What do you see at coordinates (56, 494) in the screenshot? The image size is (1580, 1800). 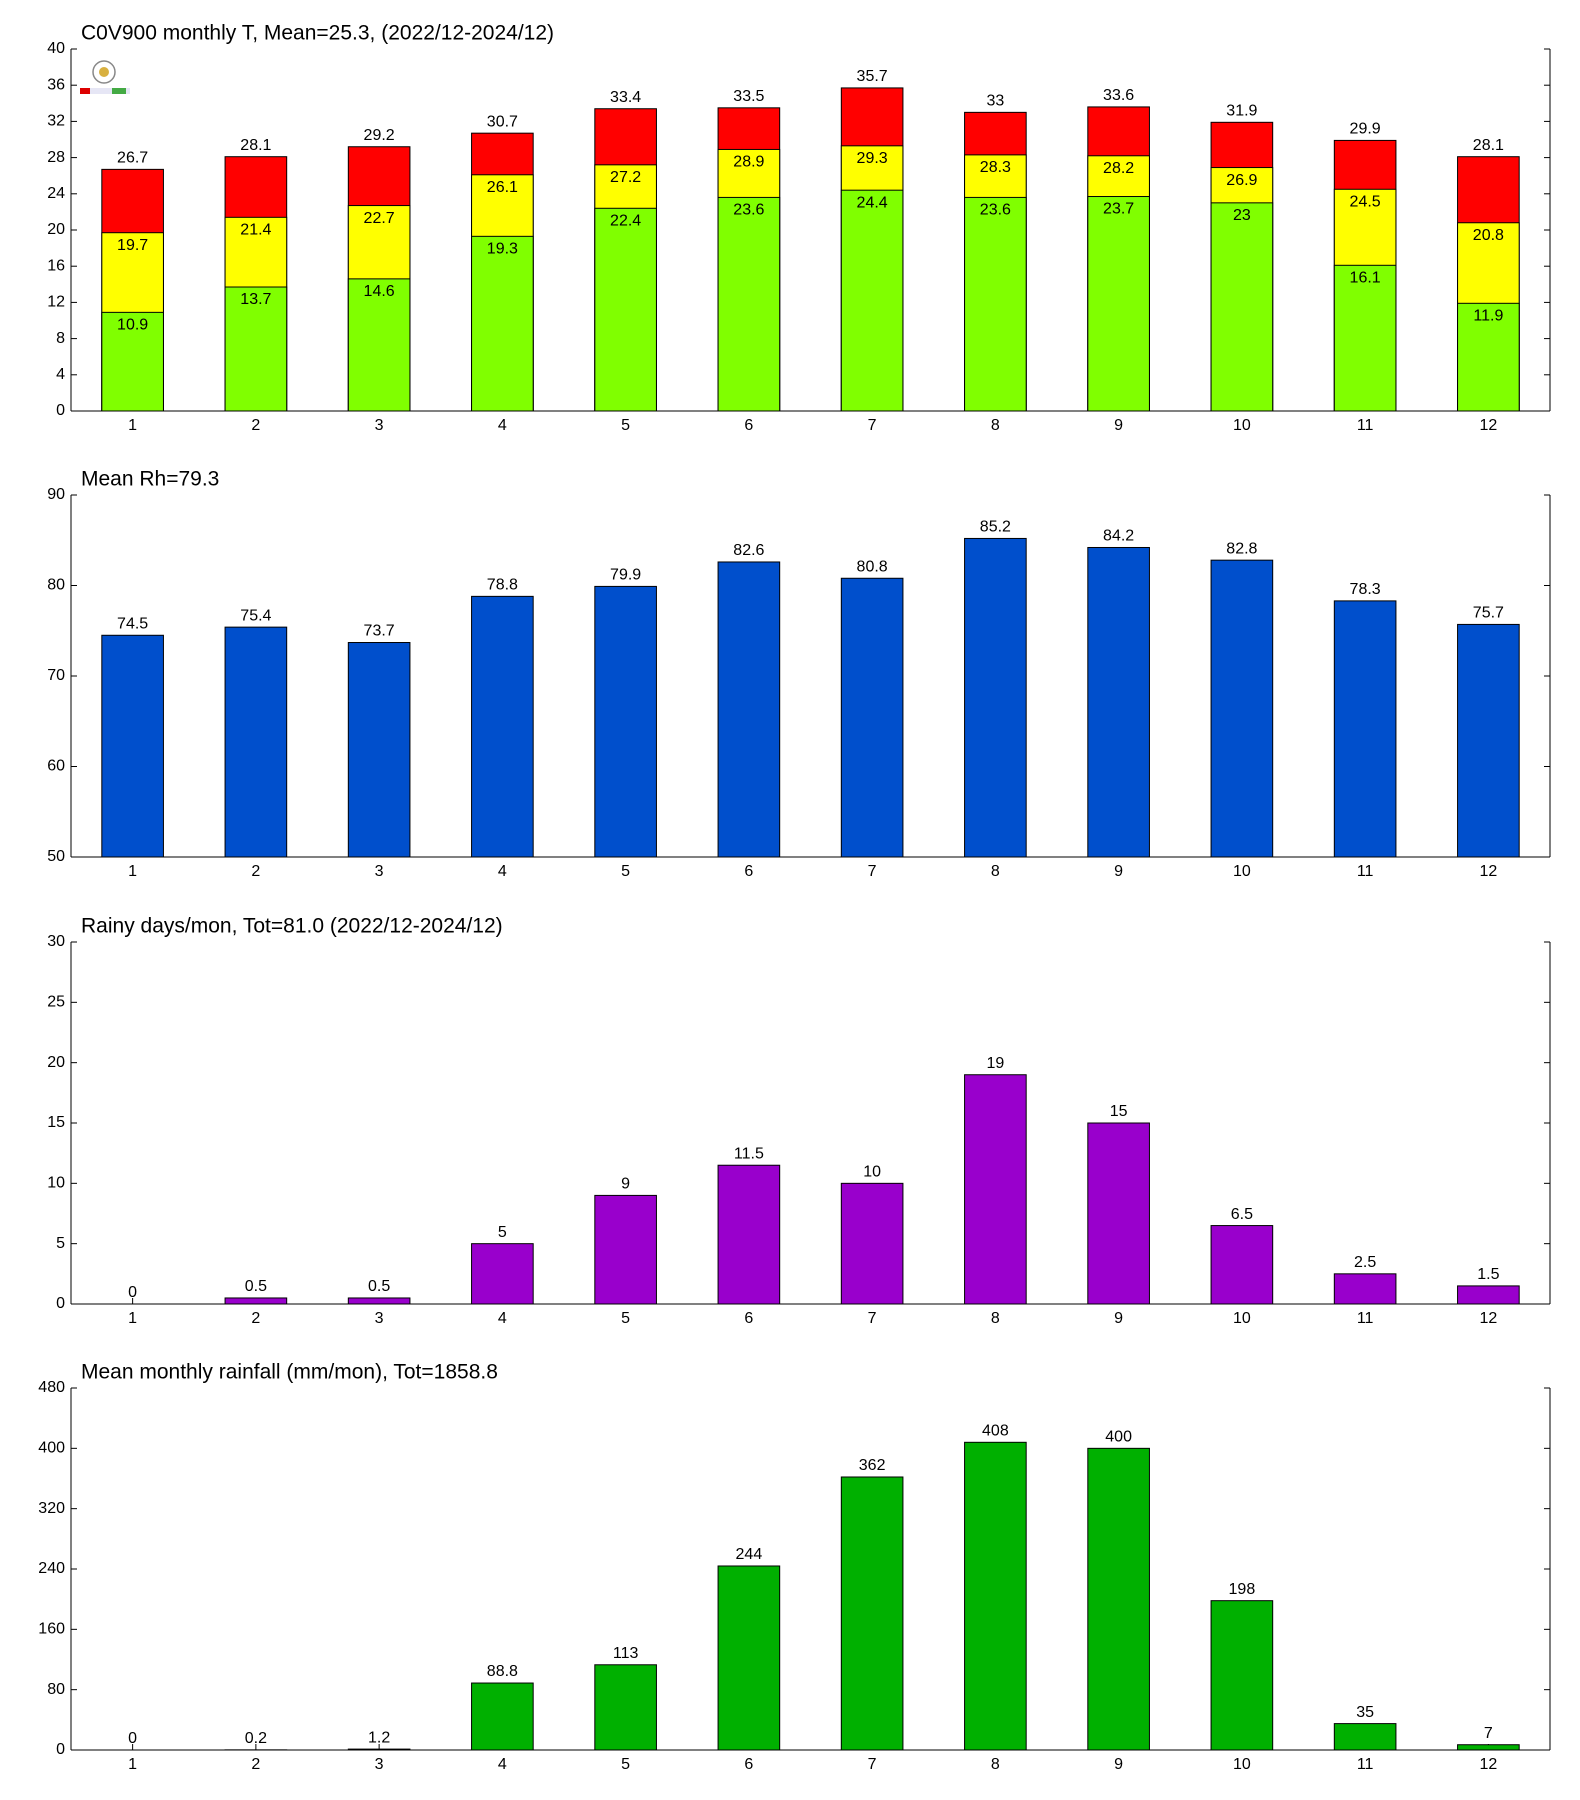 I see `y-tick-label: 90` at bounding box center [56, 494].